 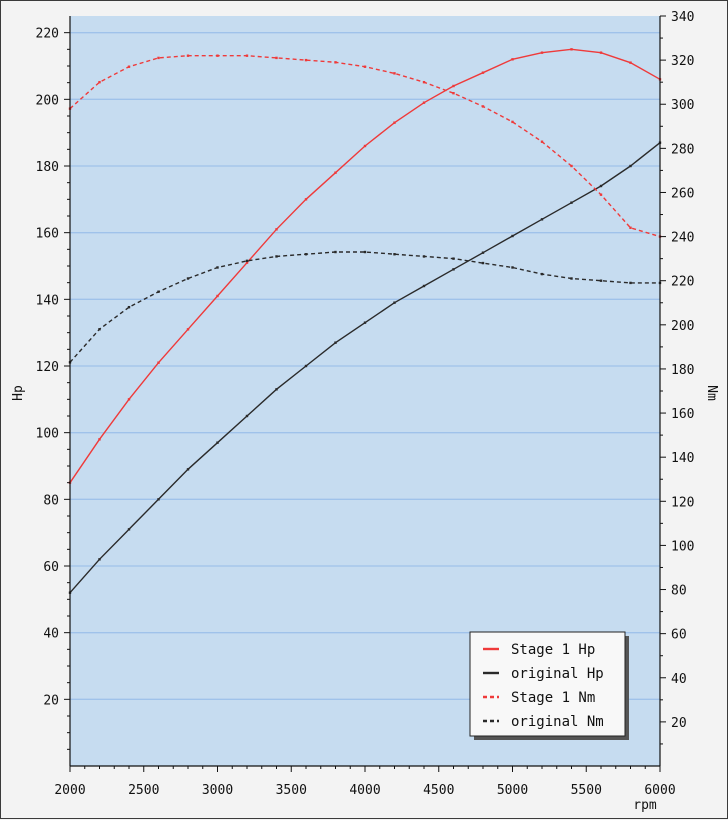 What do you see at coordinates (659, 790) in the screenshot?
I see `x-tick-label: 6000` at bounding box center [659, 790].